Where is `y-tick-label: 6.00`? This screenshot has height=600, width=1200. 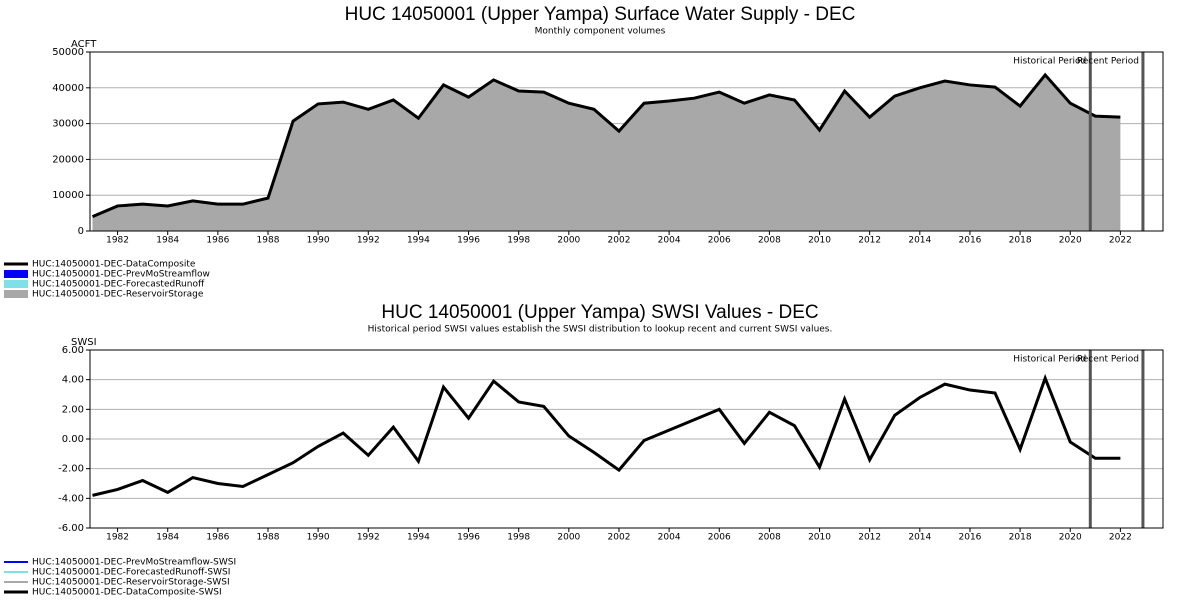 y-tick-label: 6.00 is located at coordinates (73, 350).